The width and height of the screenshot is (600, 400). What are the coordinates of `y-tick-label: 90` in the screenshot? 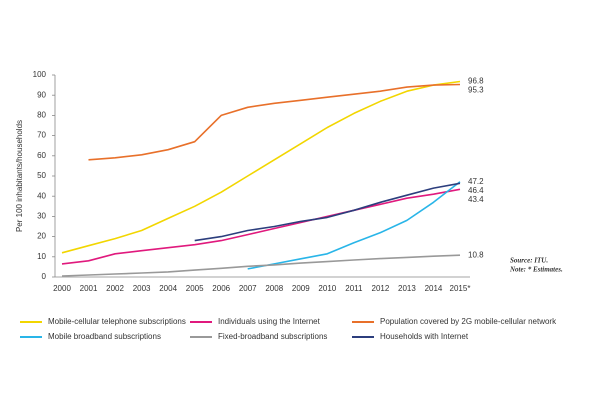 It's located at (41, 94).